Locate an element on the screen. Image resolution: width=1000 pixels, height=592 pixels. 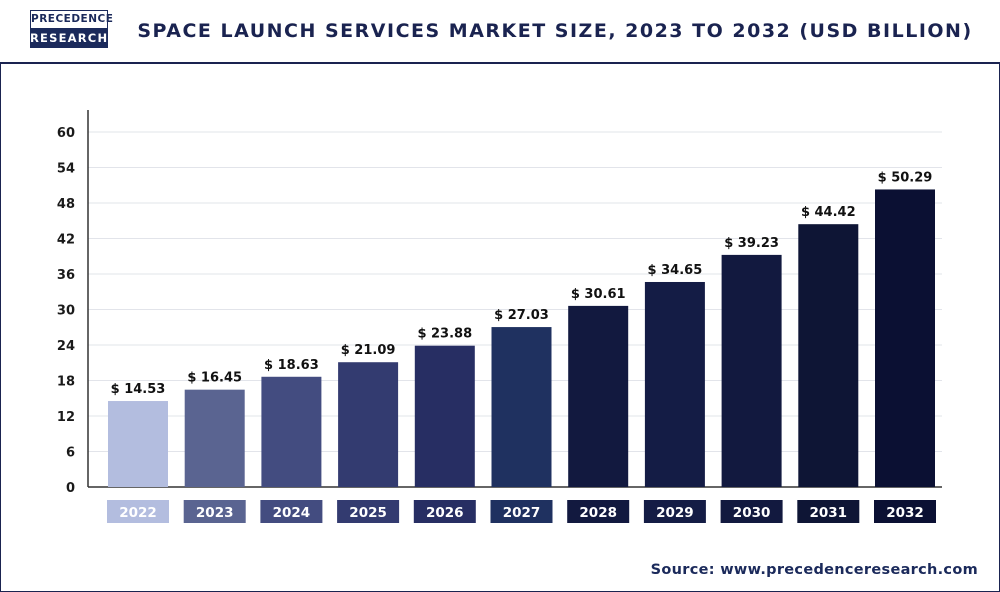
category-label-2026: 2026 is located at coordinates (445, 513).